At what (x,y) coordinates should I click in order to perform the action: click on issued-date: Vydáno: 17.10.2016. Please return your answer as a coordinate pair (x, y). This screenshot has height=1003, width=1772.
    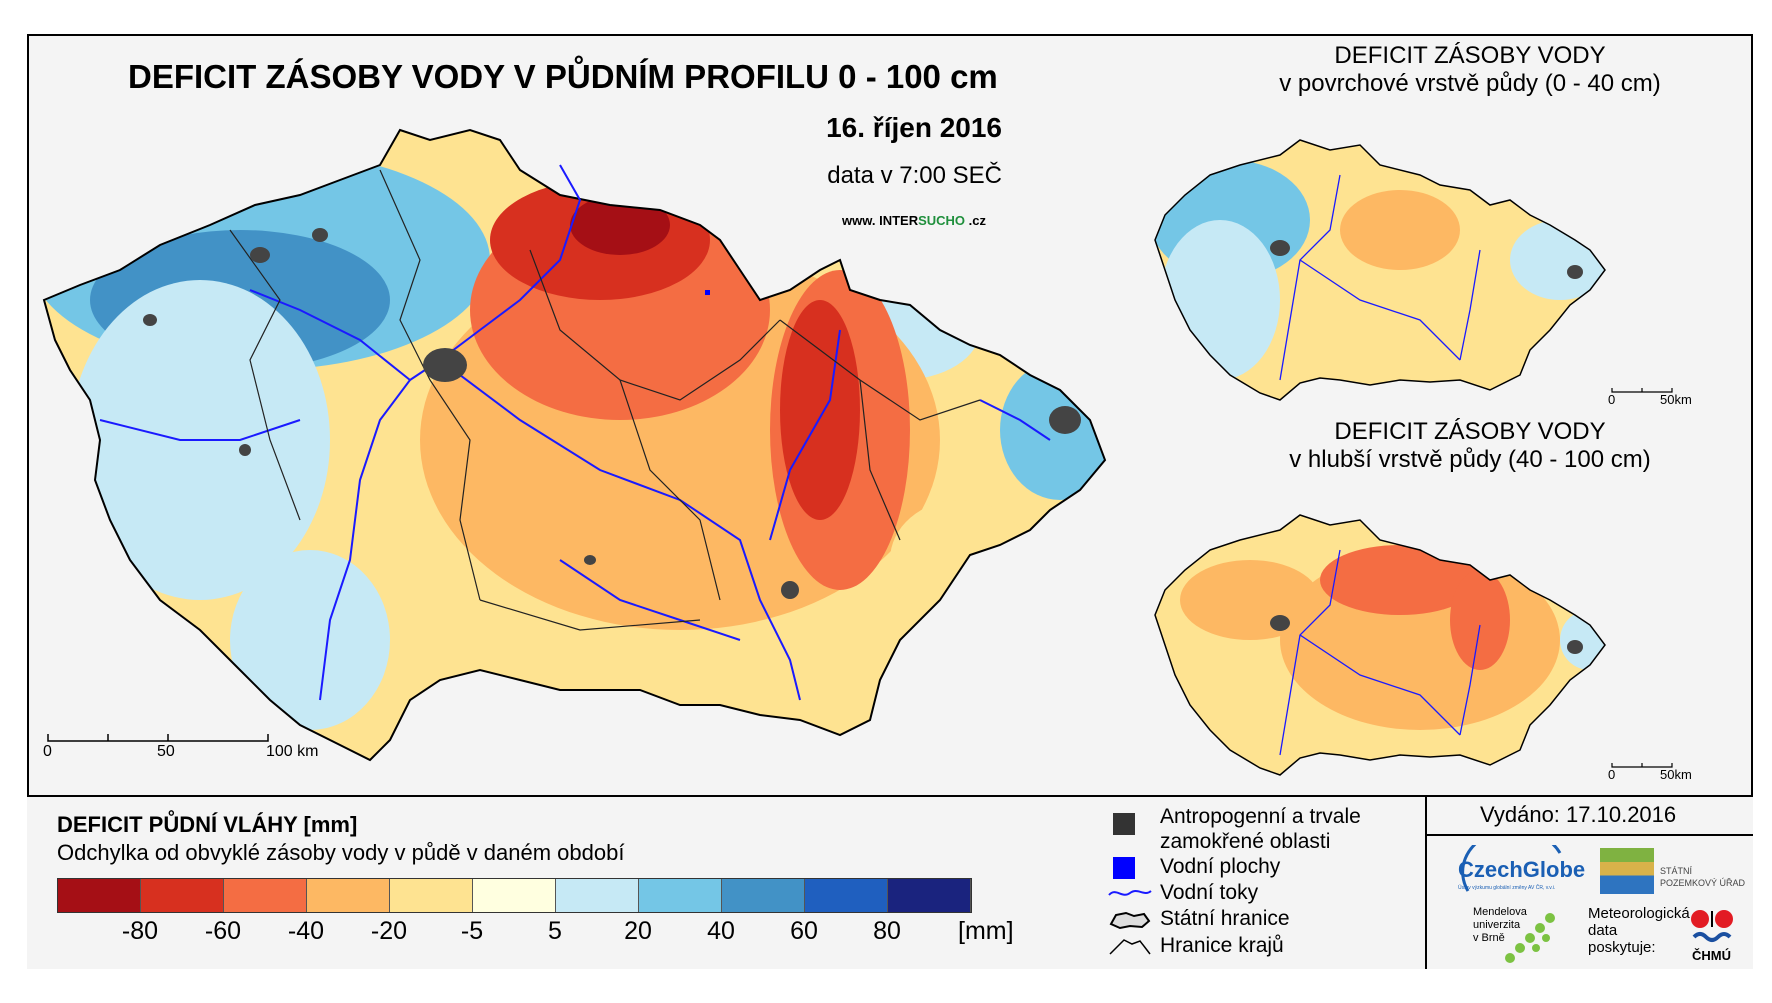
    Looking at the image, I should click on (1578, 814).